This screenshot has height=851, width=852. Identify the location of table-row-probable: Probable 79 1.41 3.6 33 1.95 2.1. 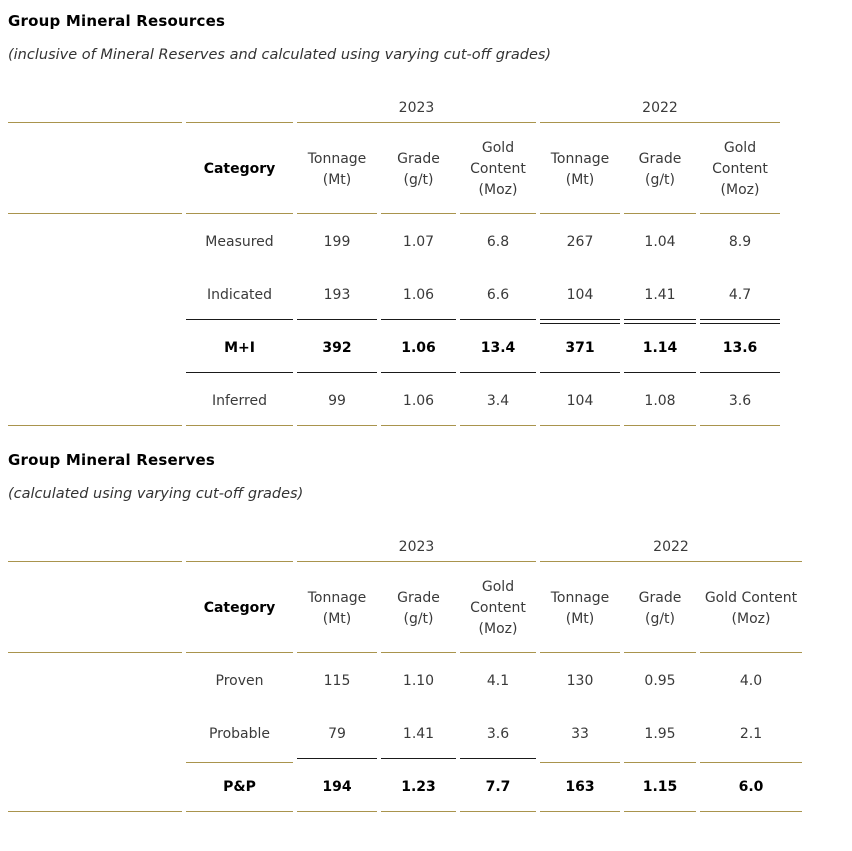
(405, 734).